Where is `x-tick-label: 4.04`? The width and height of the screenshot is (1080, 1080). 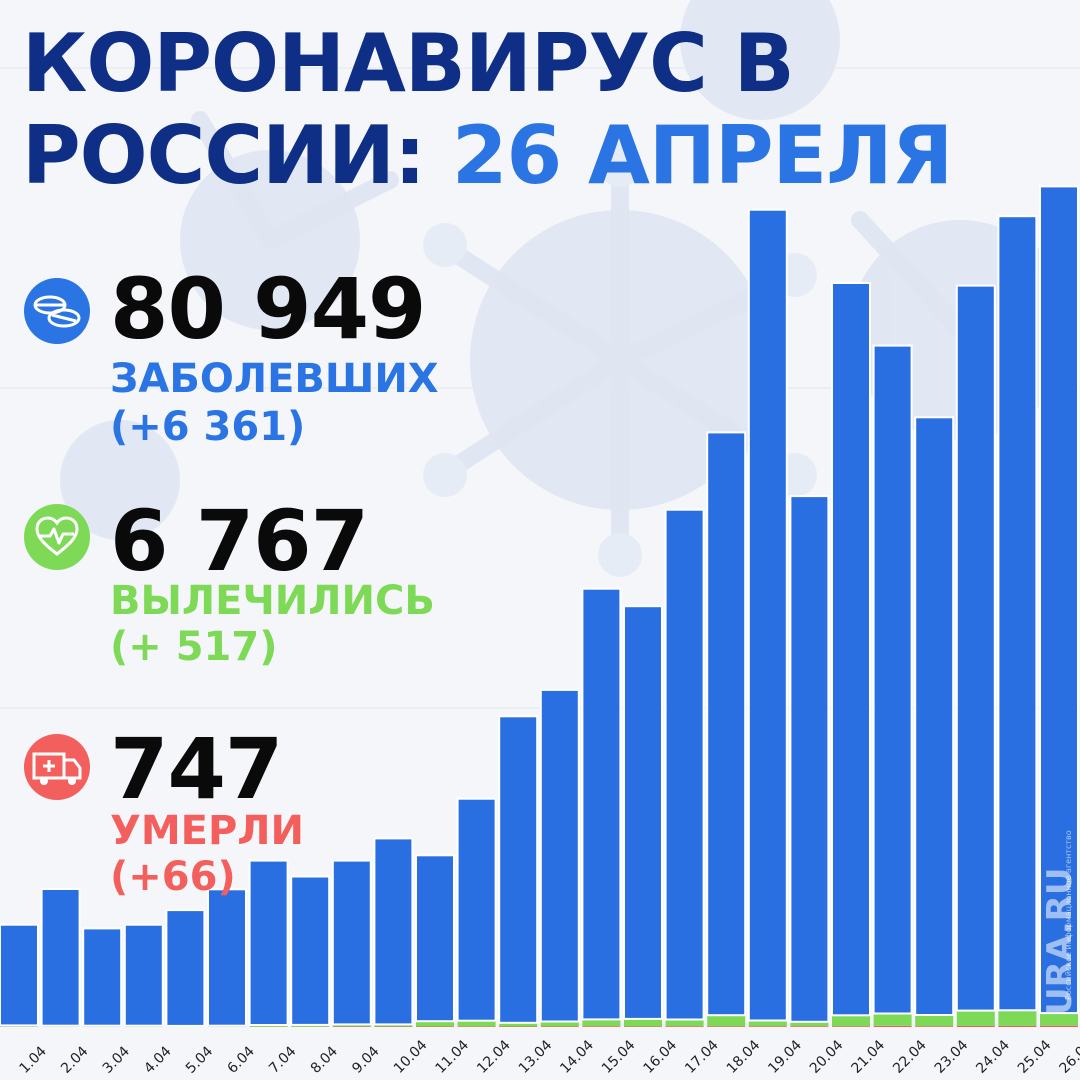 x-tick-label: 4.04 is located at coordinates (157, 1059).